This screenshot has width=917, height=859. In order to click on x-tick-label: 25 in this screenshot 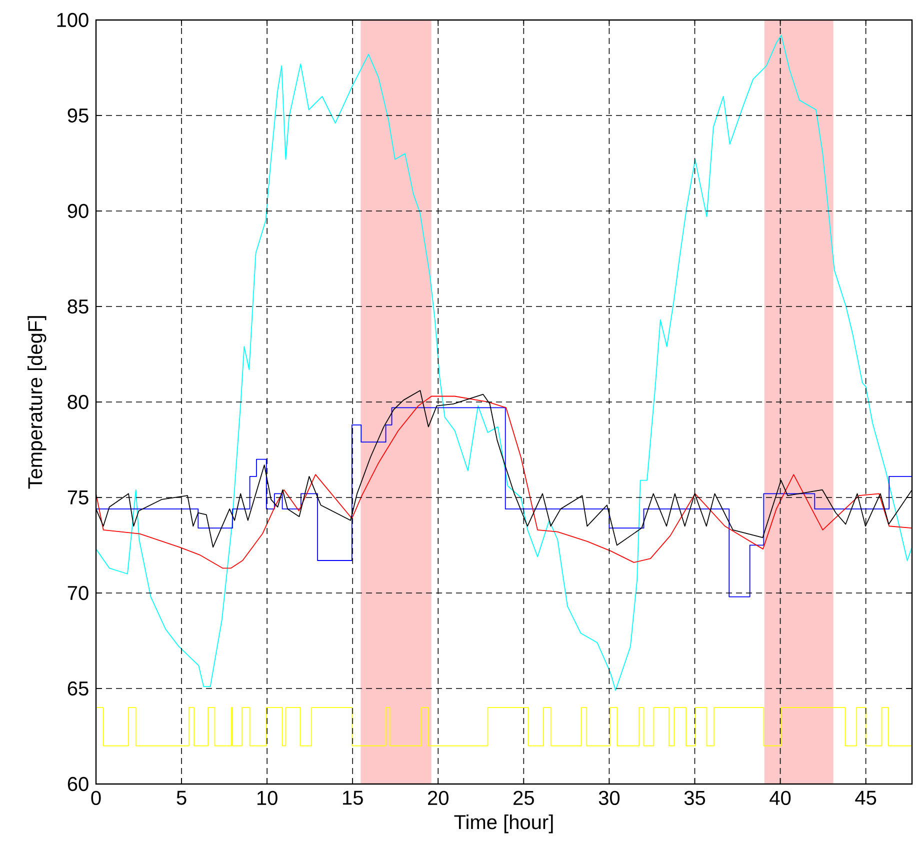, I will do `click(524, 798)`.